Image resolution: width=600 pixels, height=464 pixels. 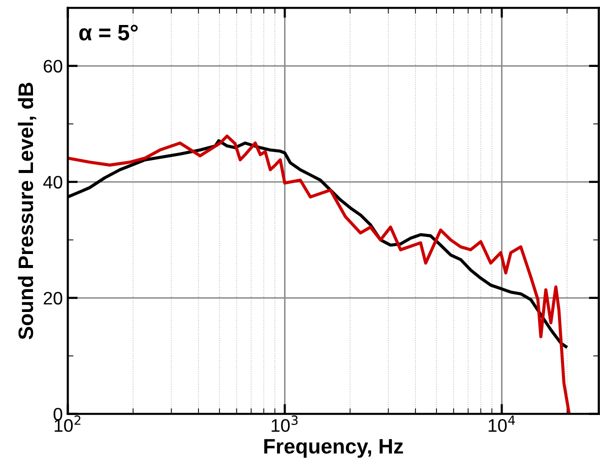 What do you see at coordinates (285, 423) in the screenshot?
I see `x-tick-label: 10$^{3}$` at bounding box center [285, 423].